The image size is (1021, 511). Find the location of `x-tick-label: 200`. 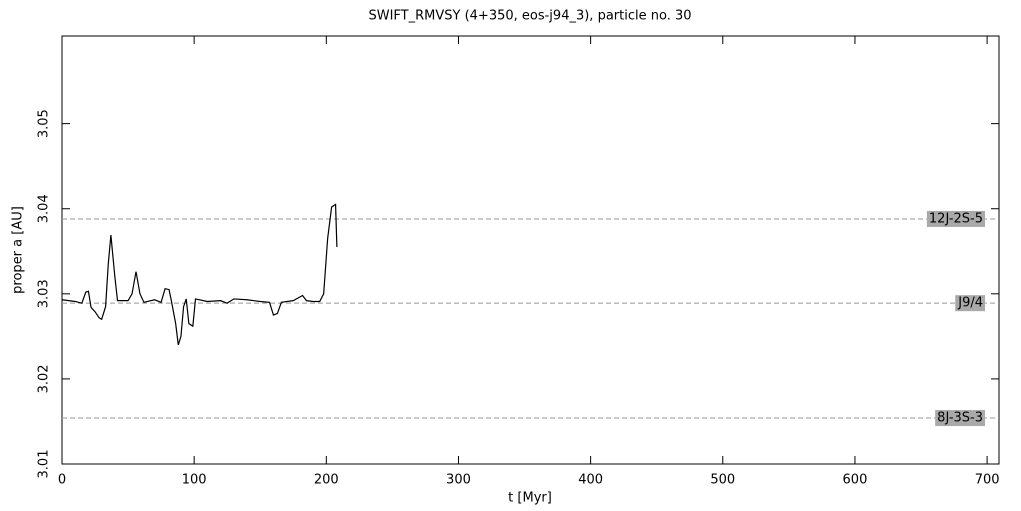

x-tick-label: 200 is located at coordinates (326, 480).